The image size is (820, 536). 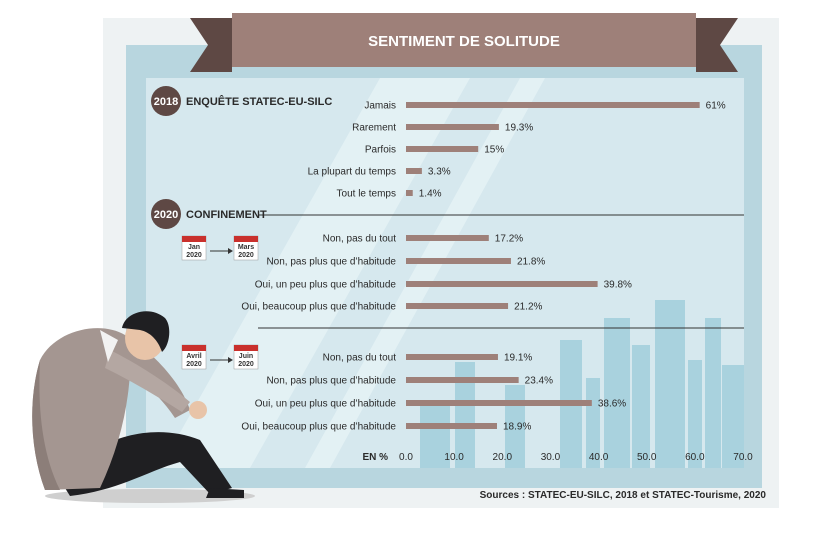 What do you see at coordinates (366, 194) in the screenshot?
I see `category-label: Tout le temps` at bounding box center [366, 194].